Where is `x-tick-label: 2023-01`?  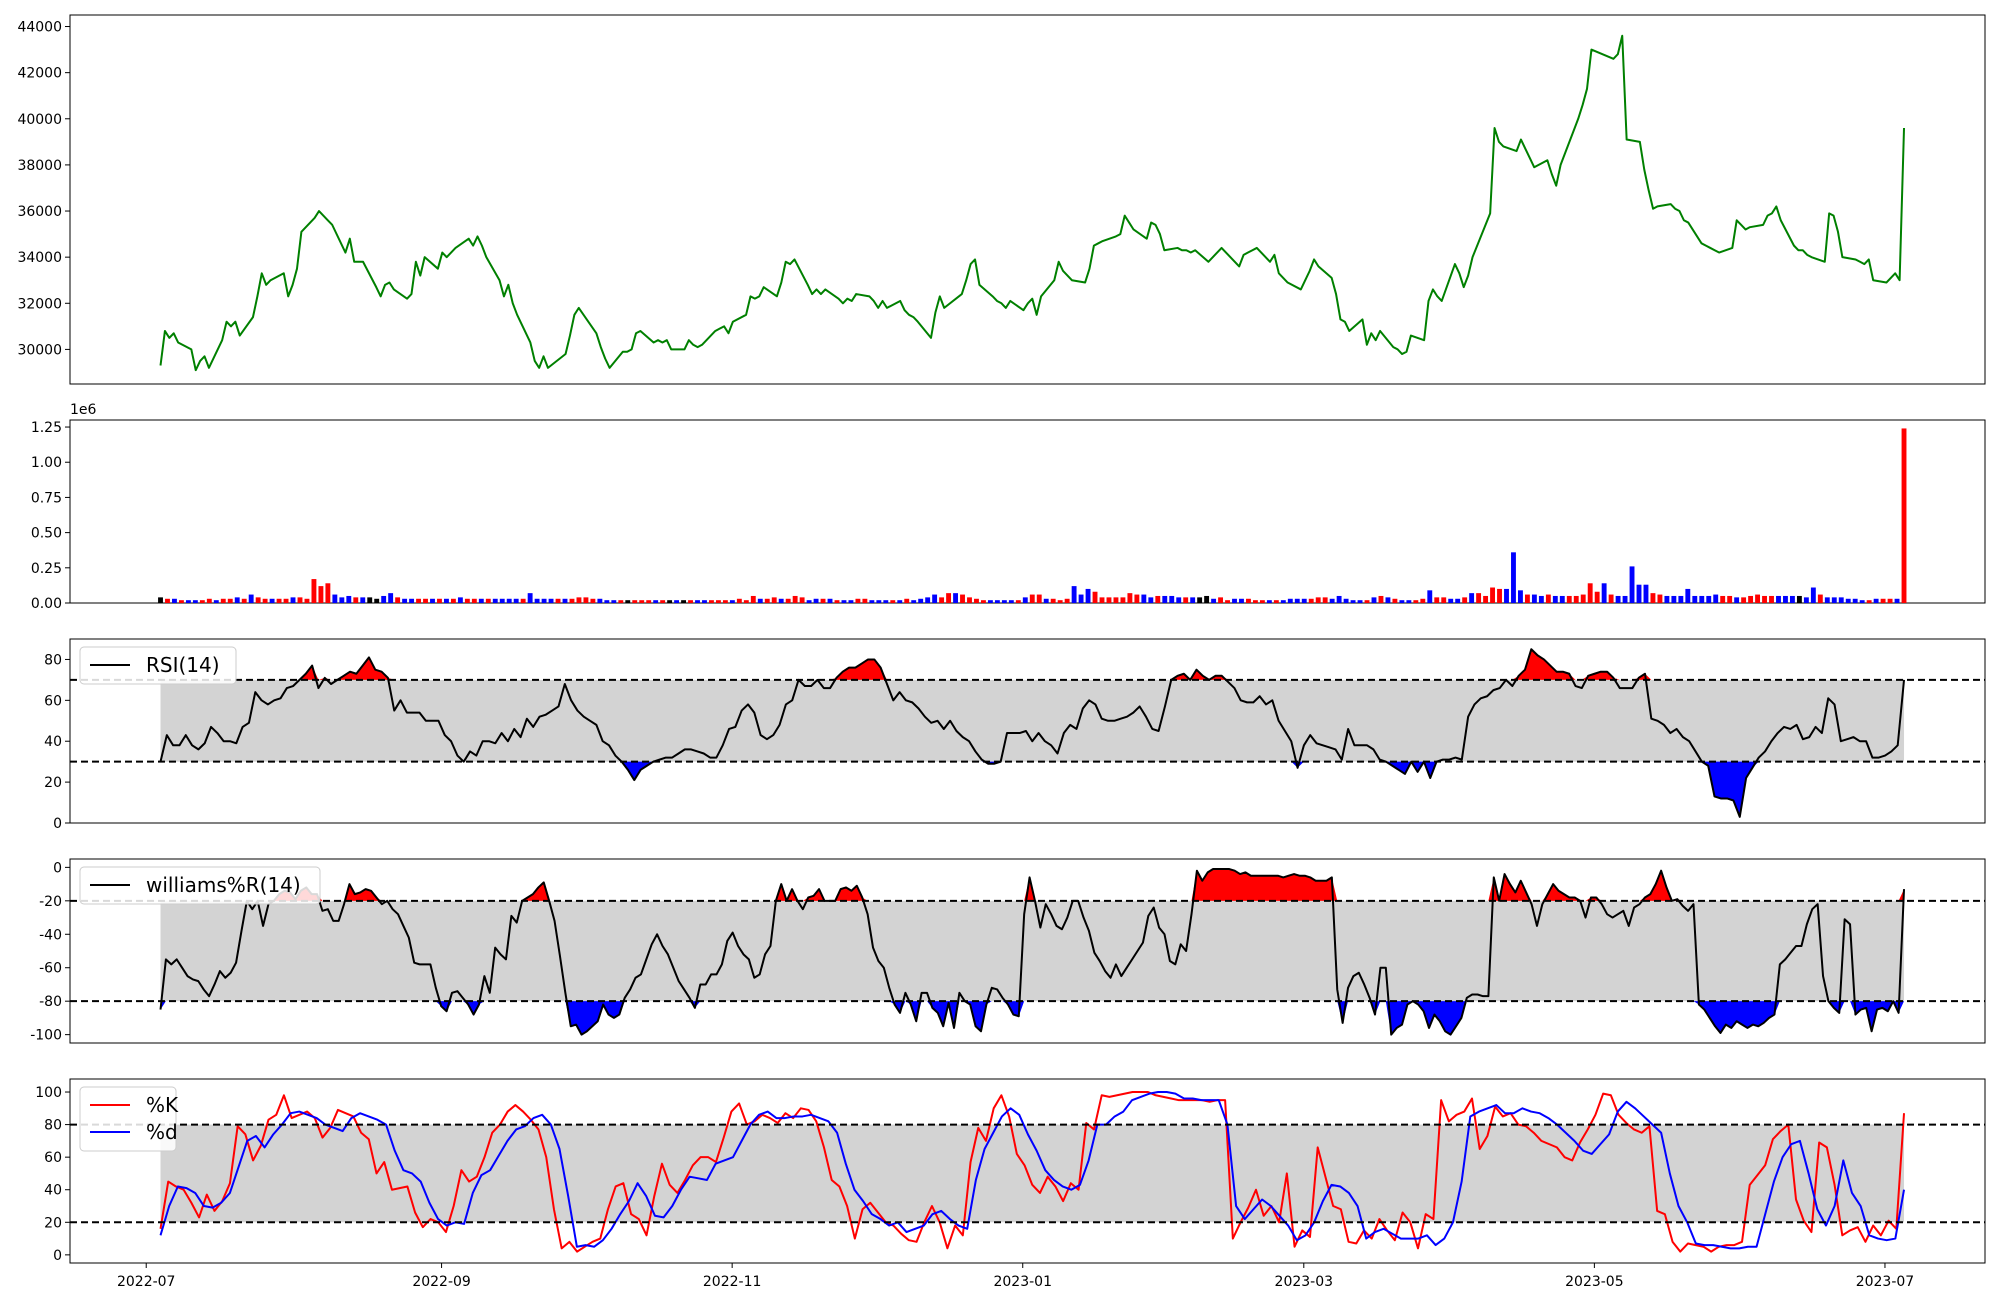
x-tick-label: 2023-01 is located at coordinates (1022, 1282).